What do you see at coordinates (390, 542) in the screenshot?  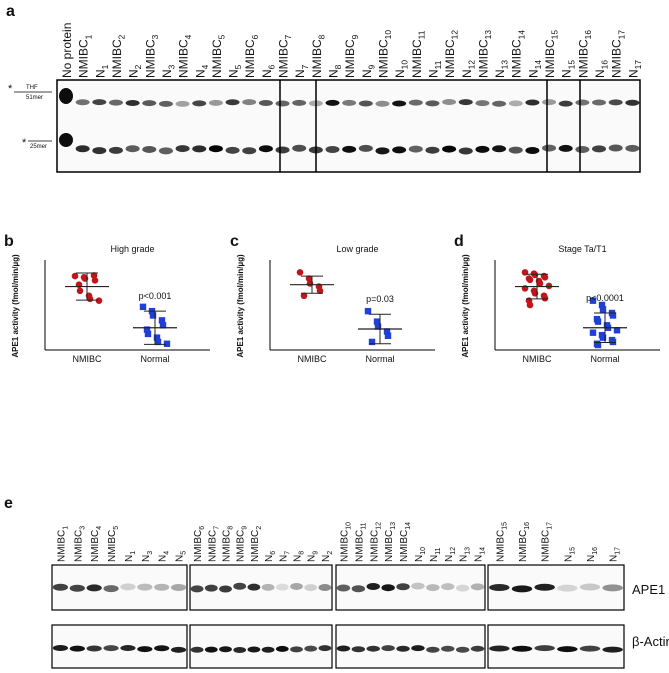 I see `lane-label: NMIBC13` at bounding box center [390, 542].